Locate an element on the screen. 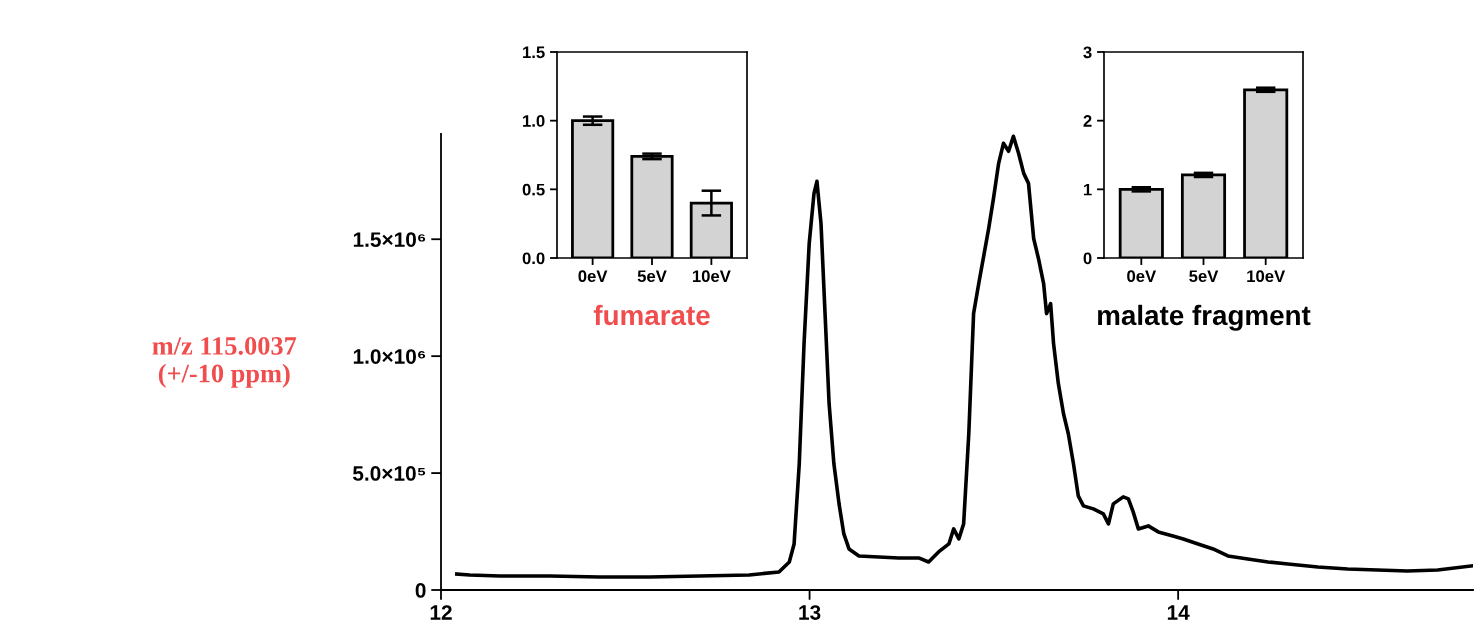 Image resolution: width=1474 pixels, height=637 pixels. y-tick-label: 1.0×10⁶ is located at coordinates (389, 356).